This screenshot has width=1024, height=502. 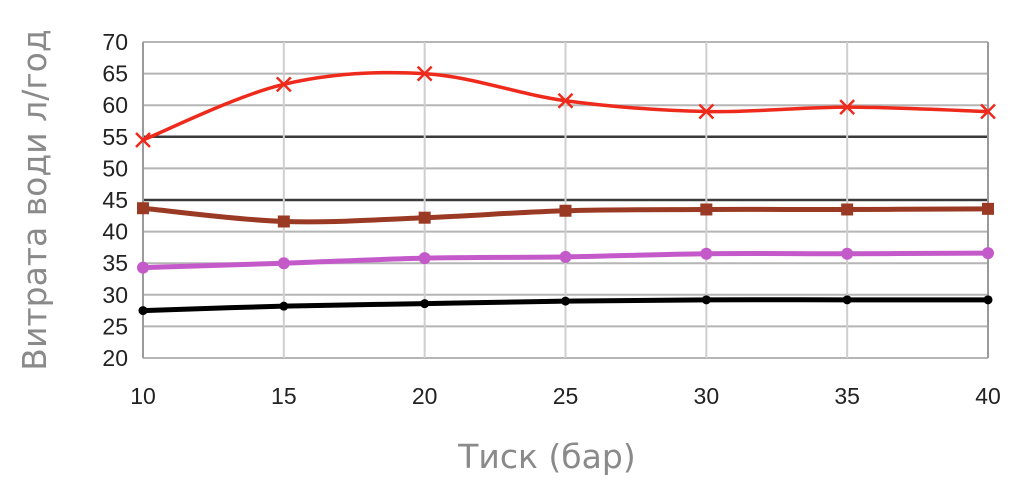 I want to click on y-tick-label: 50, so click(x=115, y=168).